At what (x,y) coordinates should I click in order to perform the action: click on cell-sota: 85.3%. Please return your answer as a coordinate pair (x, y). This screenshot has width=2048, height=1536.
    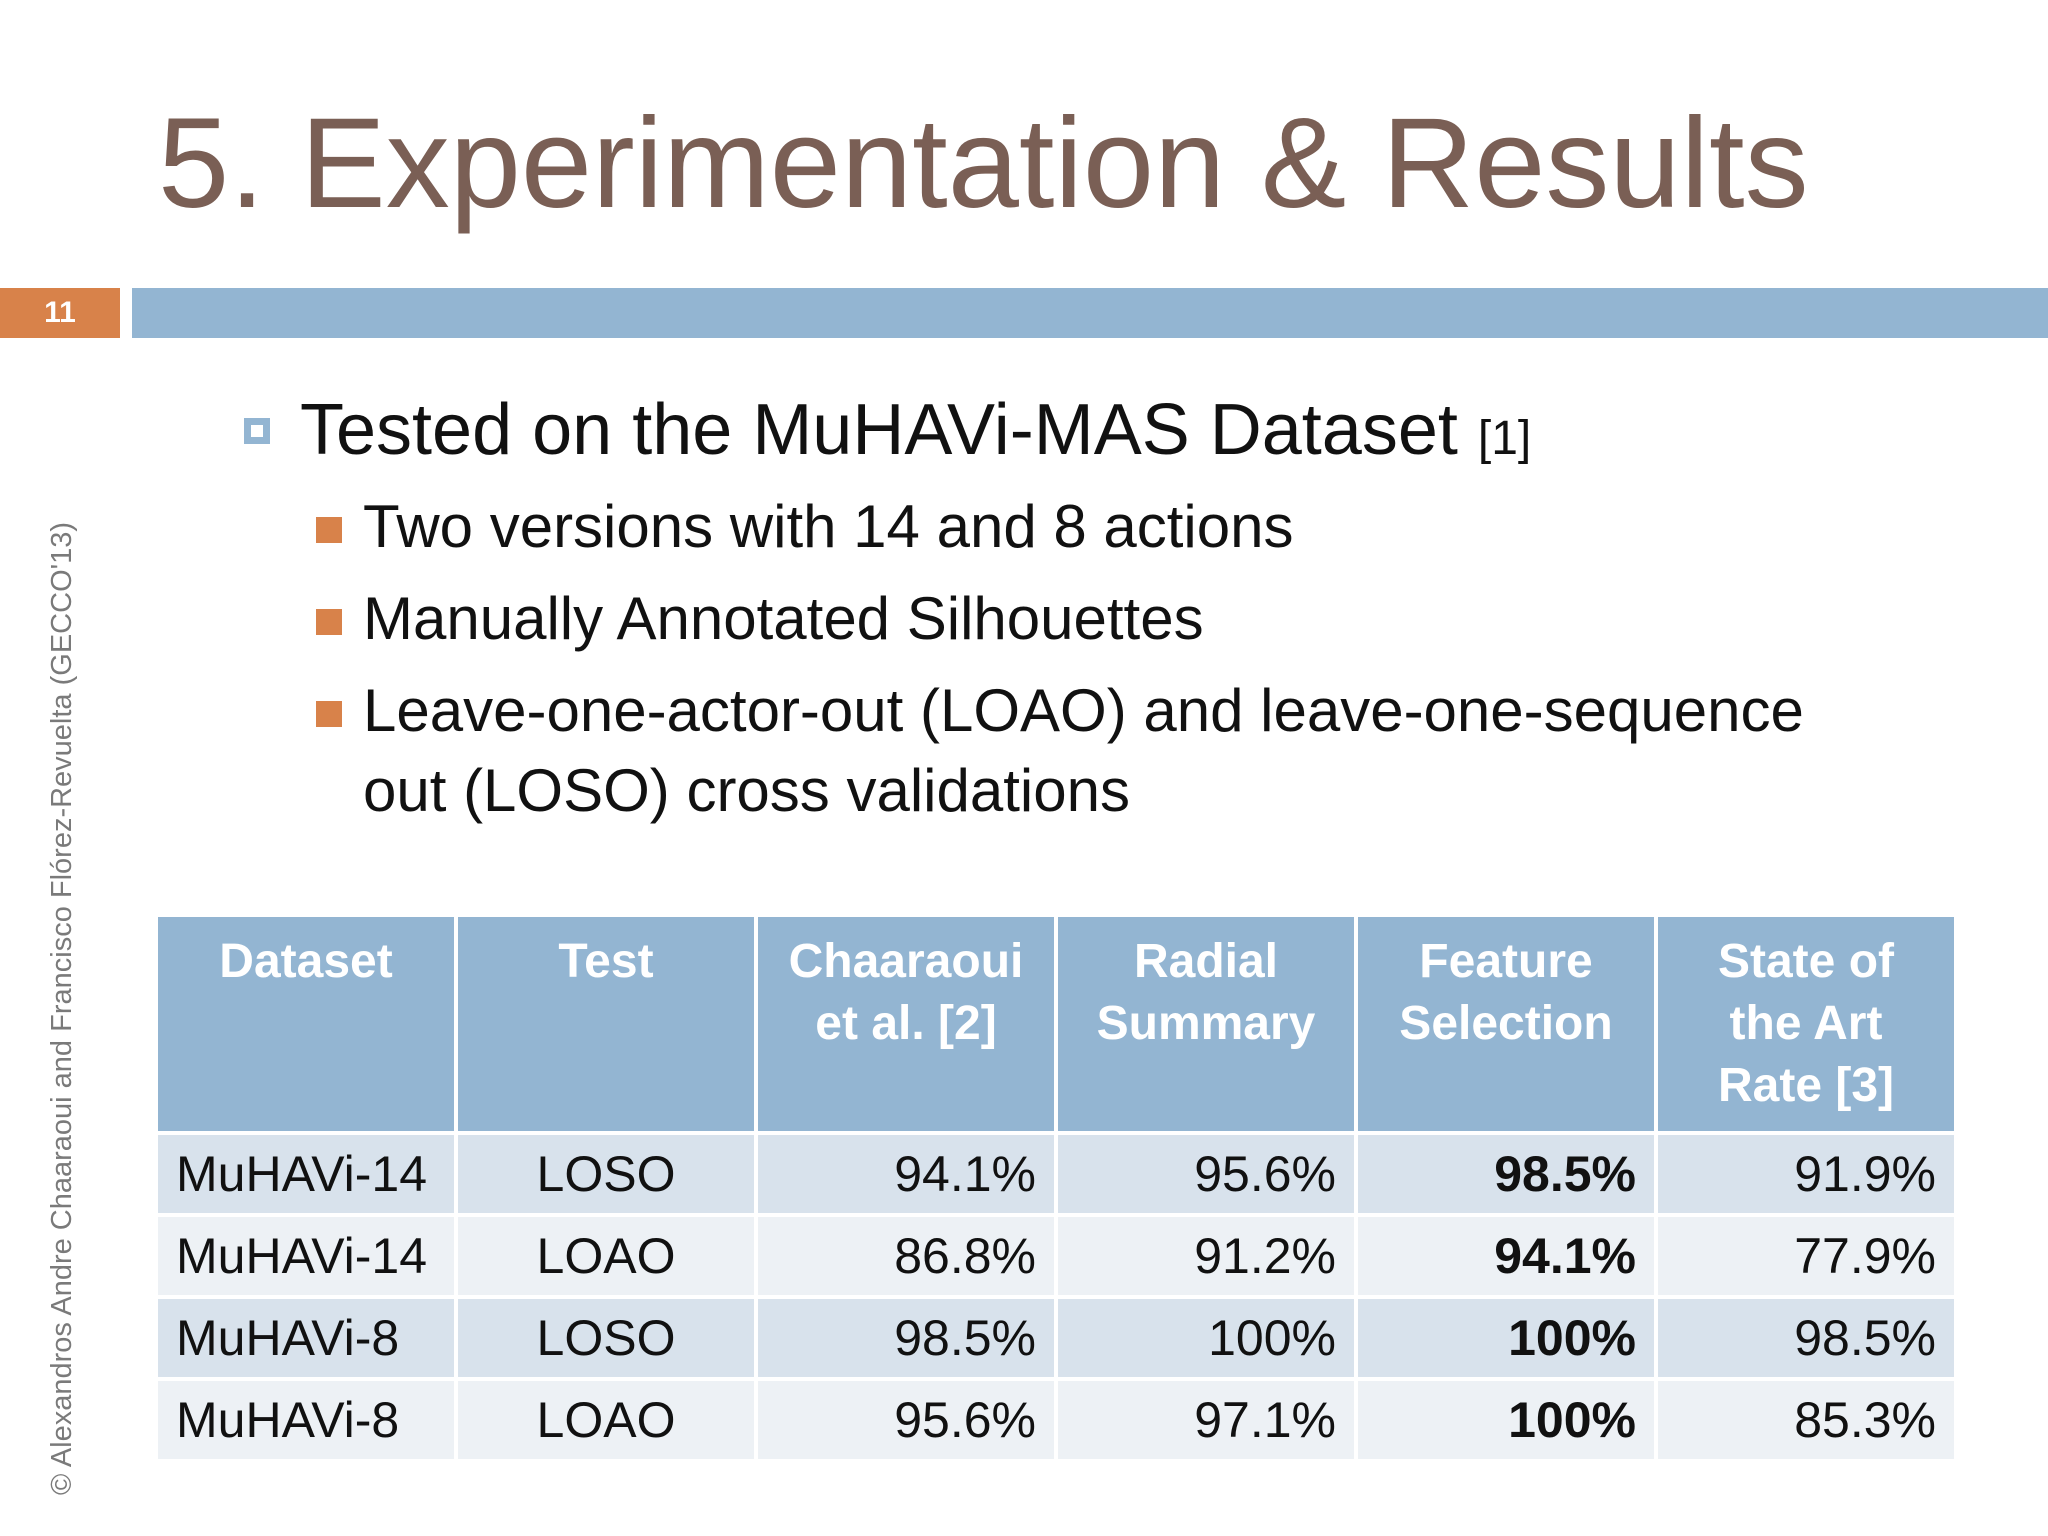
    Looking at the image, I should click on (1806, 1420).